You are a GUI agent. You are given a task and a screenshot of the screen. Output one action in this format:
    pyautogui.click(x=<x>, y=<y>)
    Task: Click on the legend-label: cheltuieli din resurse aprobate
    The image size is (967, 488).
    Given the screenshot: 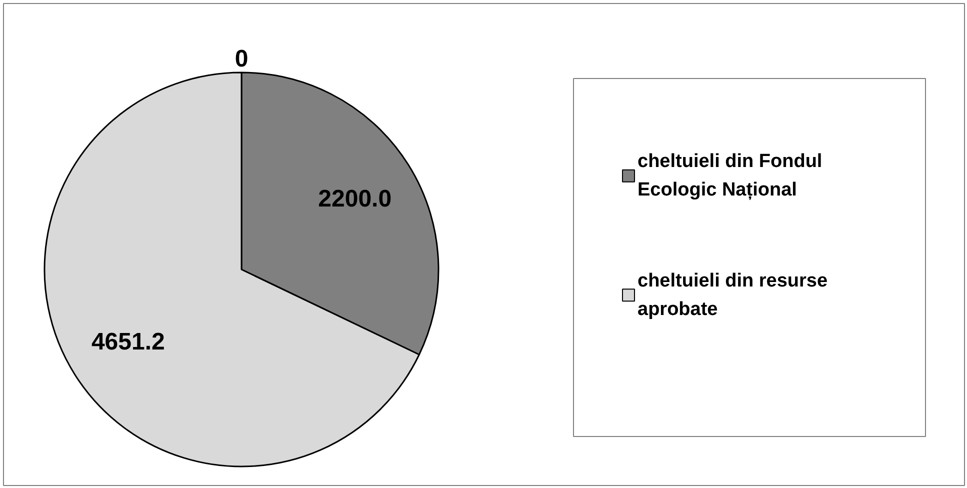 What is the action you would take?
    pyautogui.click(x=733, y=295)
    